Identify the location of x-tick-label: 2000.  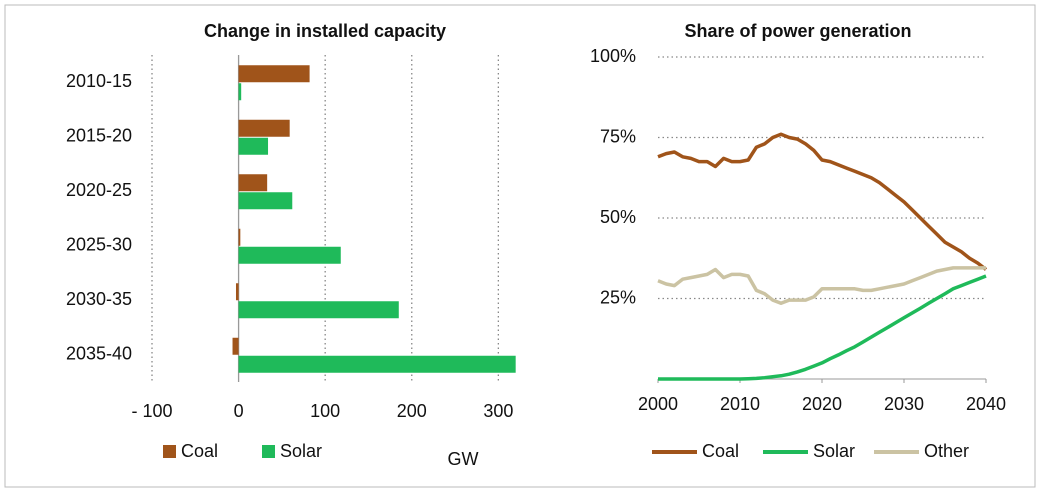
(658, 404).